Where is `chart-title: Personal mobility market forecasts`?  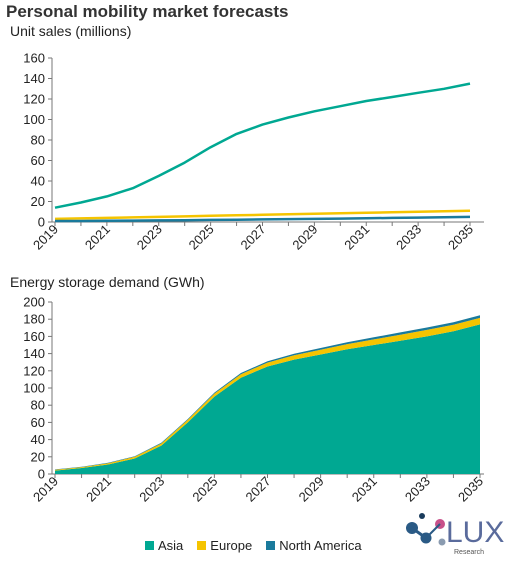
chart-title: Personal mobility market forecasts is located at coordinates (147, 11).